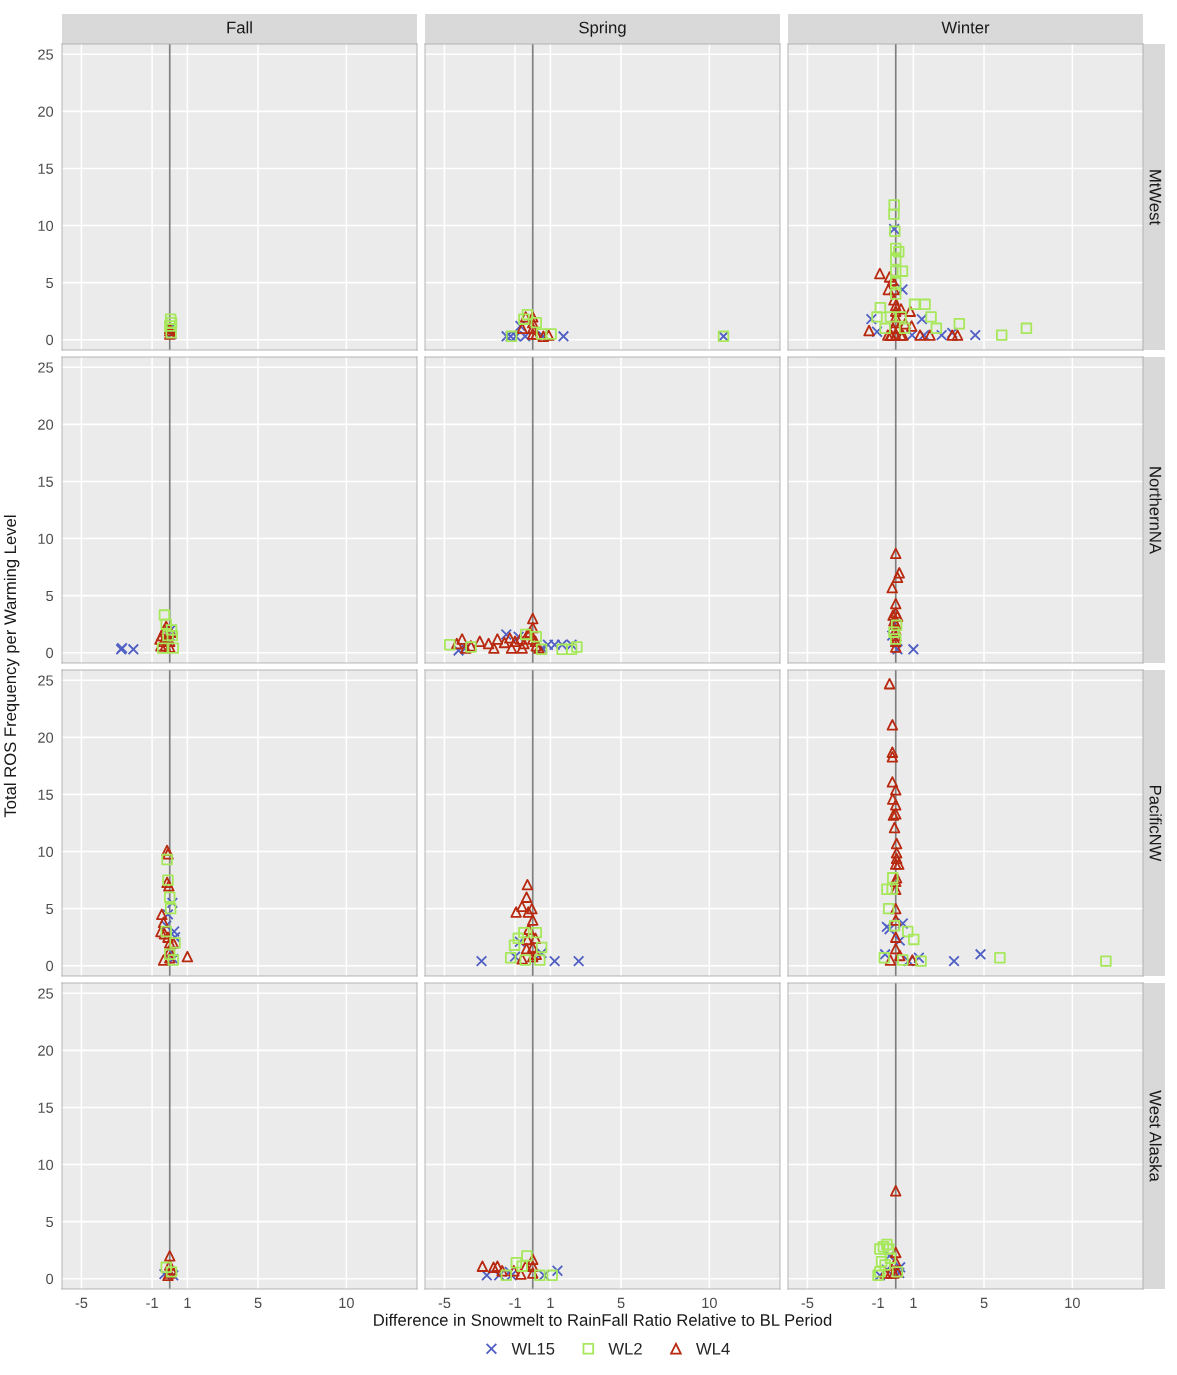  Describe the element at coordinates (1155, 823) in the screenshot. I see `y2-axis-title: PacificNW` at that location.